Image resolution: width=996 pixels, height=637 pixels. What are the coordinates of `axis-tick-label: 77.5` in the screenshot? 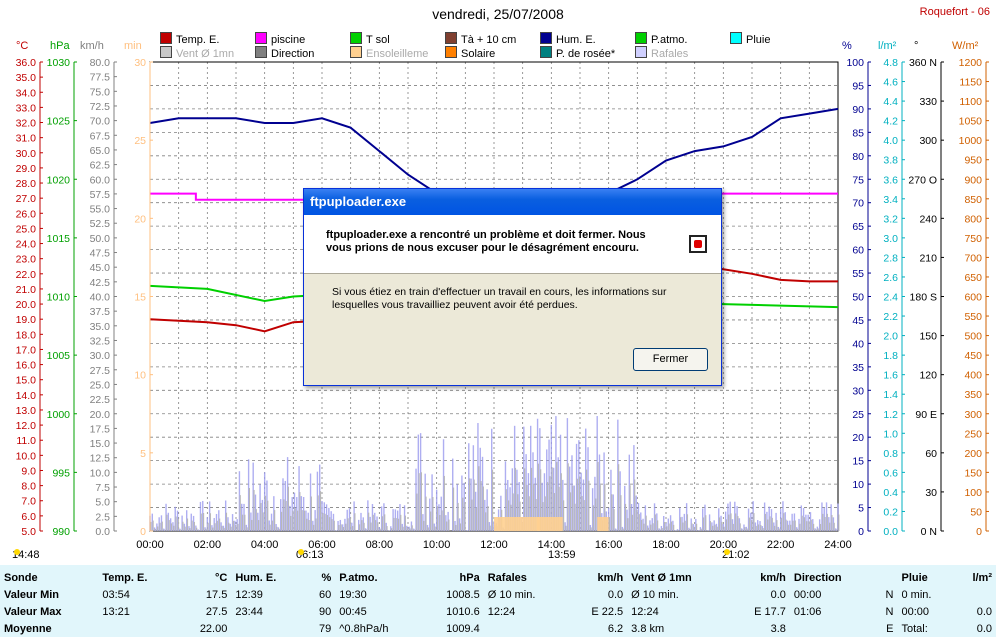 It's located at (100, 78).